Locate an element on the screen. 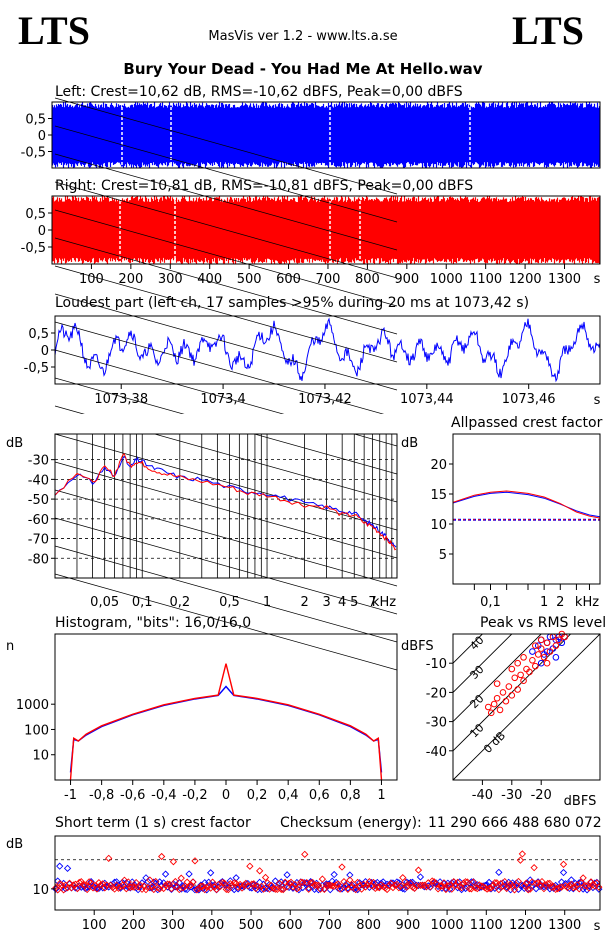  x-tick-label: 200 is located at coordinates (133, 925).